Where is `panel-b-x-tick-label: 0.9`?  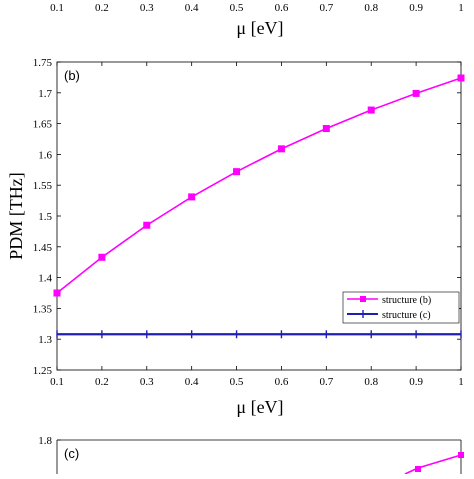
panel-b-x-tick-label: 0.9 is located at coordinates (416, 382).